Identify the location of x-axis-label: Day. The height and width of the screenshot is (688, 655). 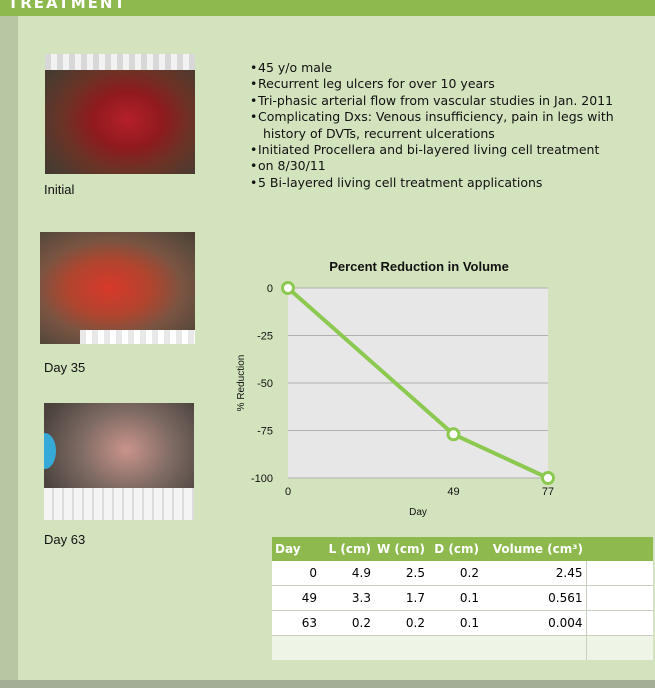
(418, 512).